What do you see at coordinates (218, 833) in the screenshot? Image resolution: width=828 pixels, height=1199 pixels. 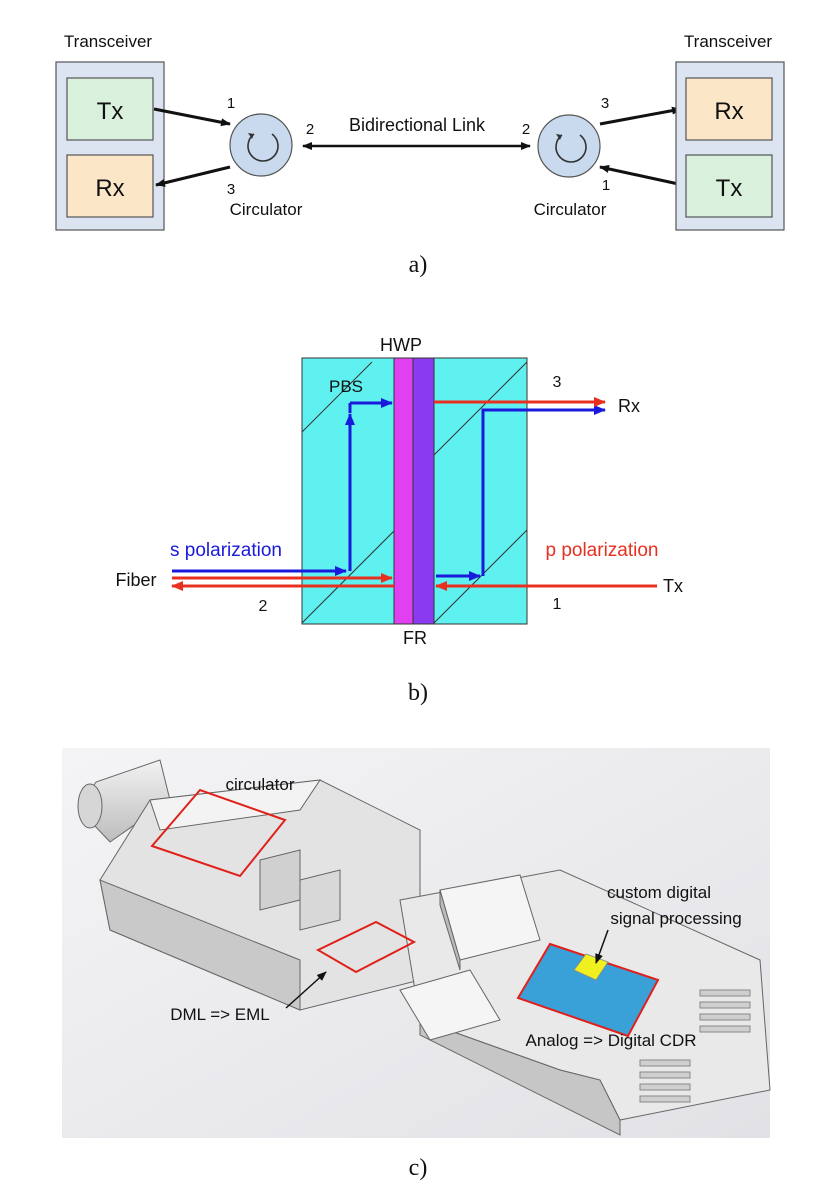 I see `circulator-highlight` at bounding box center [218, 833].